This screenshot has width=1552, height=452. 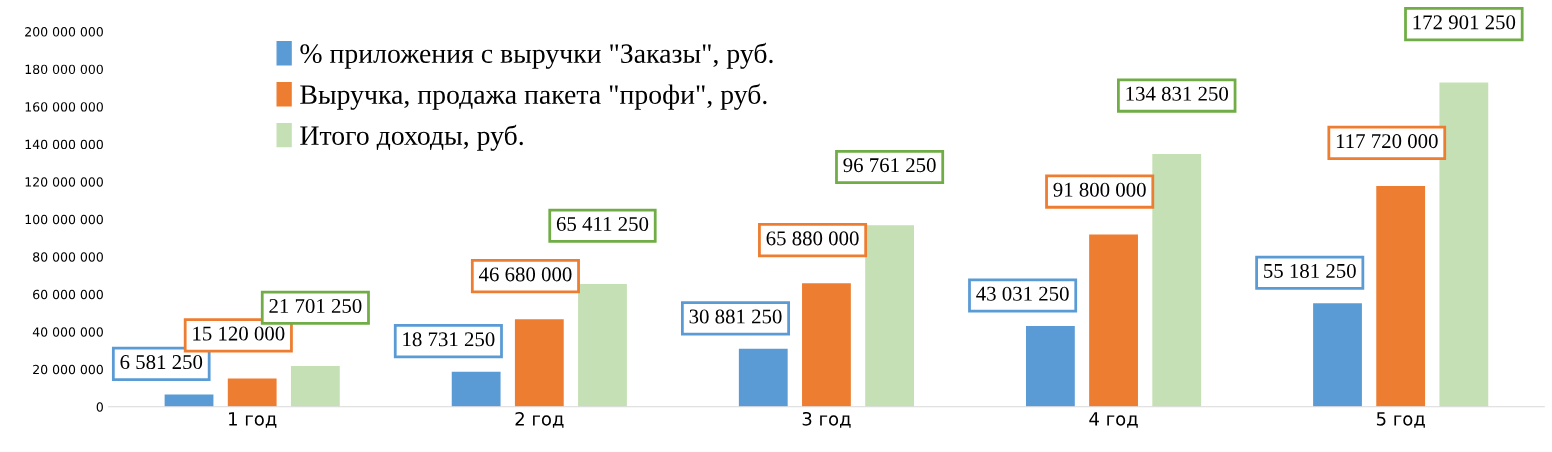 I want to click on y-tick-label: 100 000 000, so click(x=64, y=219).